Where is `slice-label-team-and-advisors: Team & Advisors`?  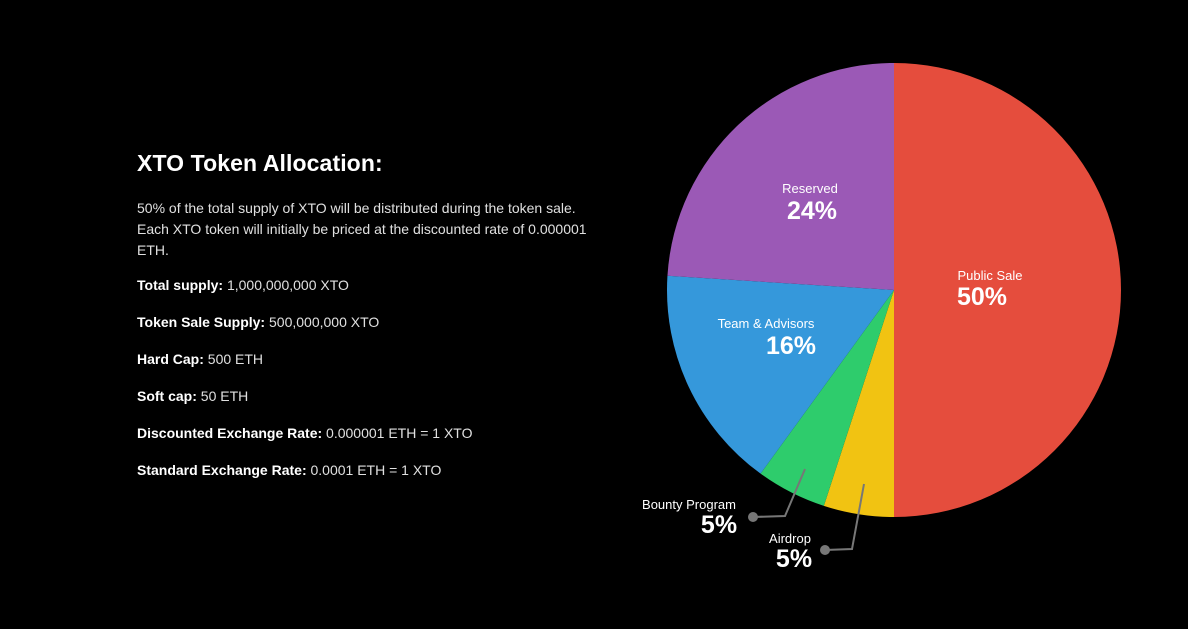 slice-label-team-and-advisors: Team & Advisors is located at coordinates (766, 323).